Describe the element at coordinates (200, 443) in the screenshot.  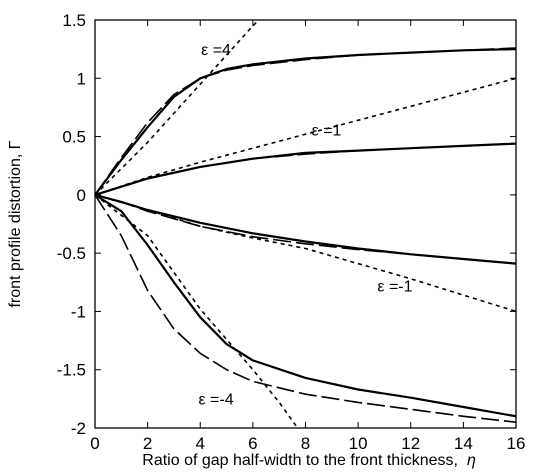
I see `x-tick-label: 4` at that location.